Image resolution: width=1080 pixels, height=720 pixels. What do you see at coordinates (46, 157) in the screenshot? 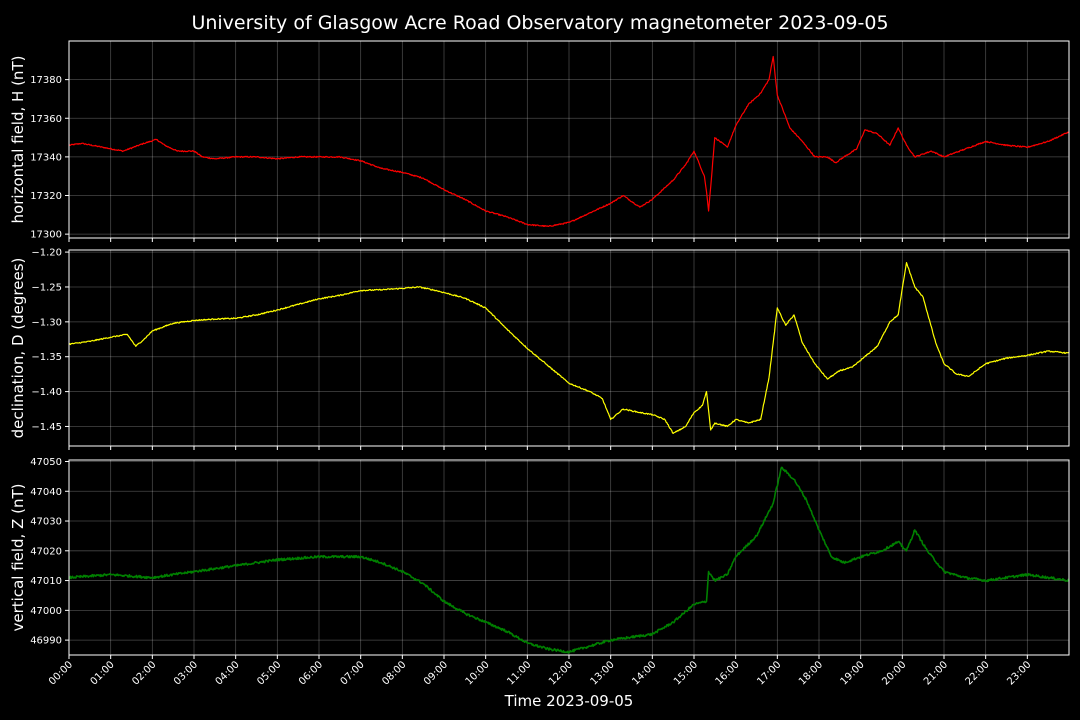
I see `y-tick-label: 17340` at bounding box center [46, 157].